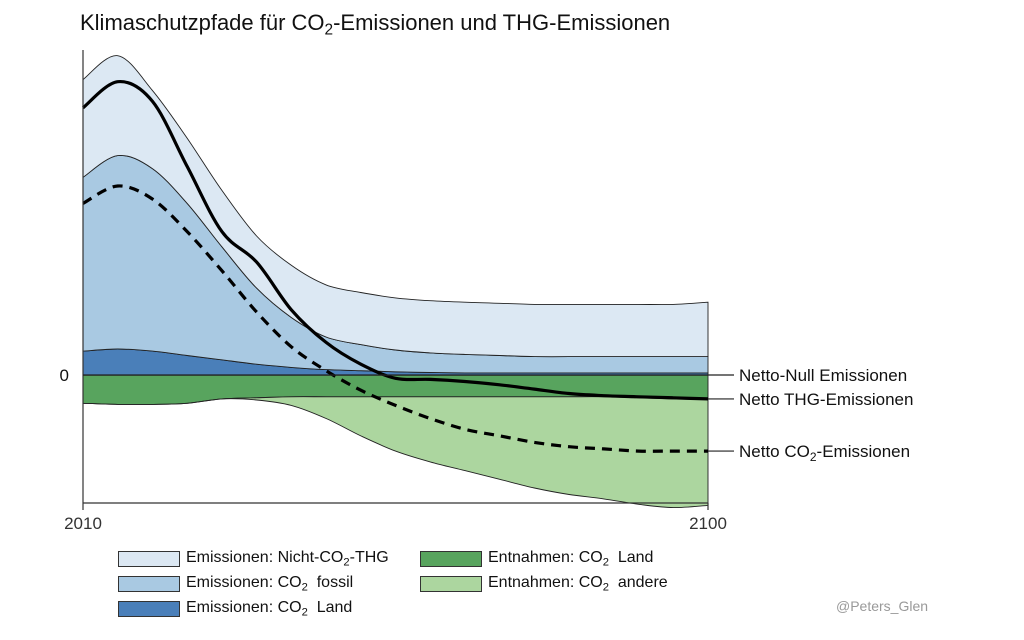 This screenshot has width=1024, height=640. I want to click on title-text: Klimaschutzpfade für CO, so click(202, 22).